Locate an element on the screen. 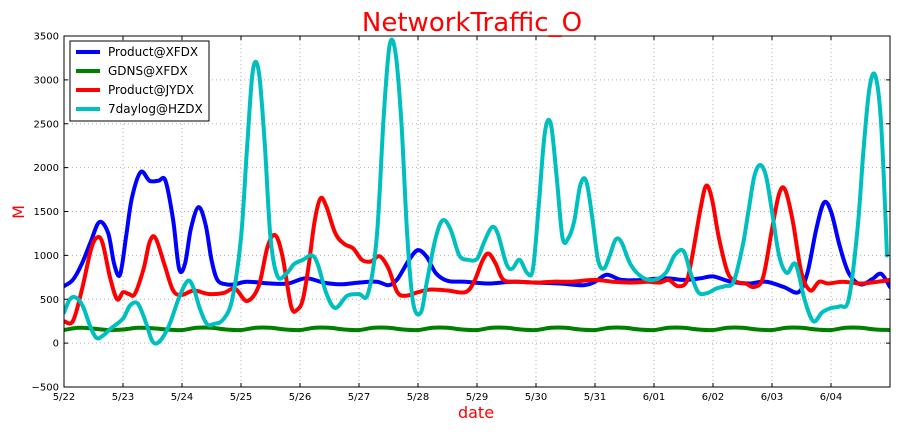 Image resolution: width=900 pixels, height=432 pixels. y-tick-label: 500 is located at coordinates (49, 300).